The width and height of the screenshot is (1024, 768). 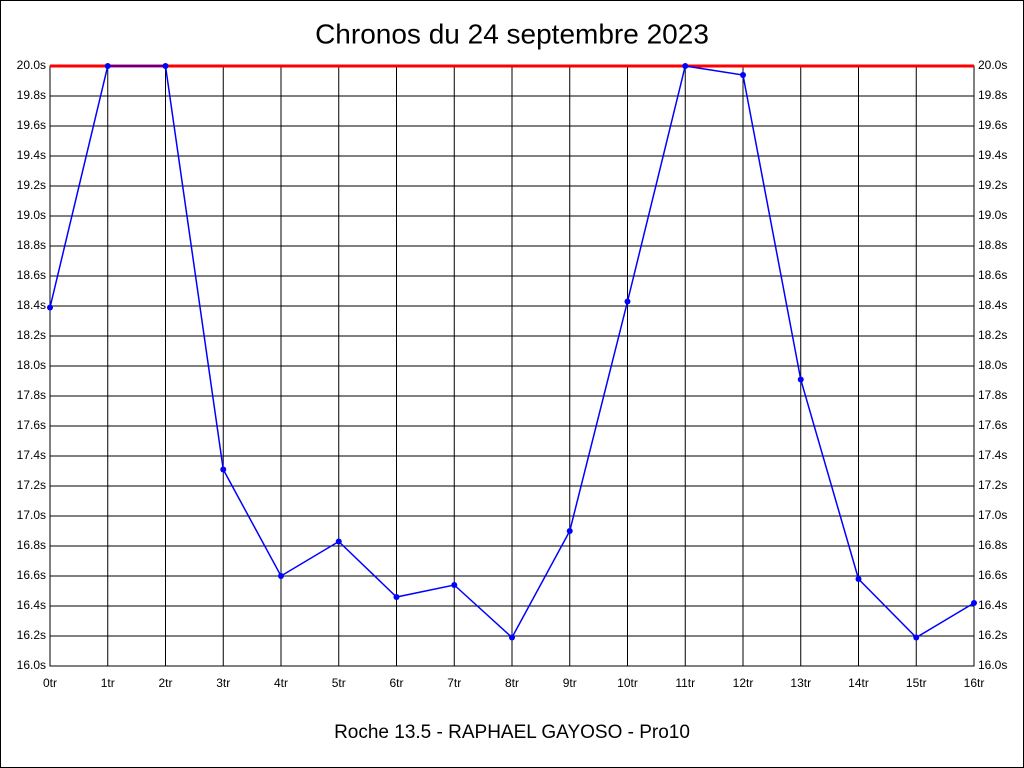 What do you see at coordinates (50, 683) in the screenshot?
I see `x-tick-label: 0tr` at bounding box center [50, 683].